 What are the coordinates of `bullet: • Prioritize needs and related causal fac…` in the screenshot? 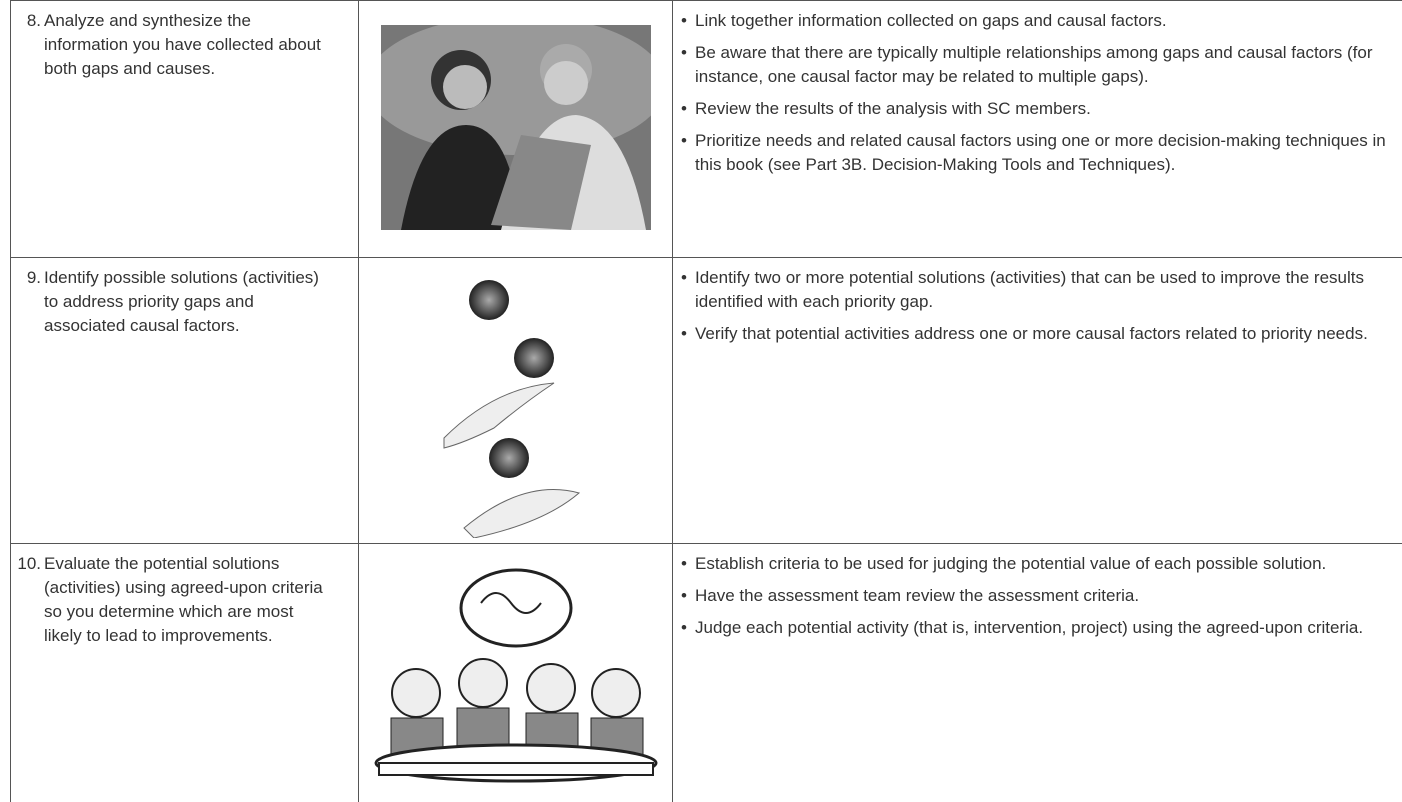 It's located at (1036, 153).